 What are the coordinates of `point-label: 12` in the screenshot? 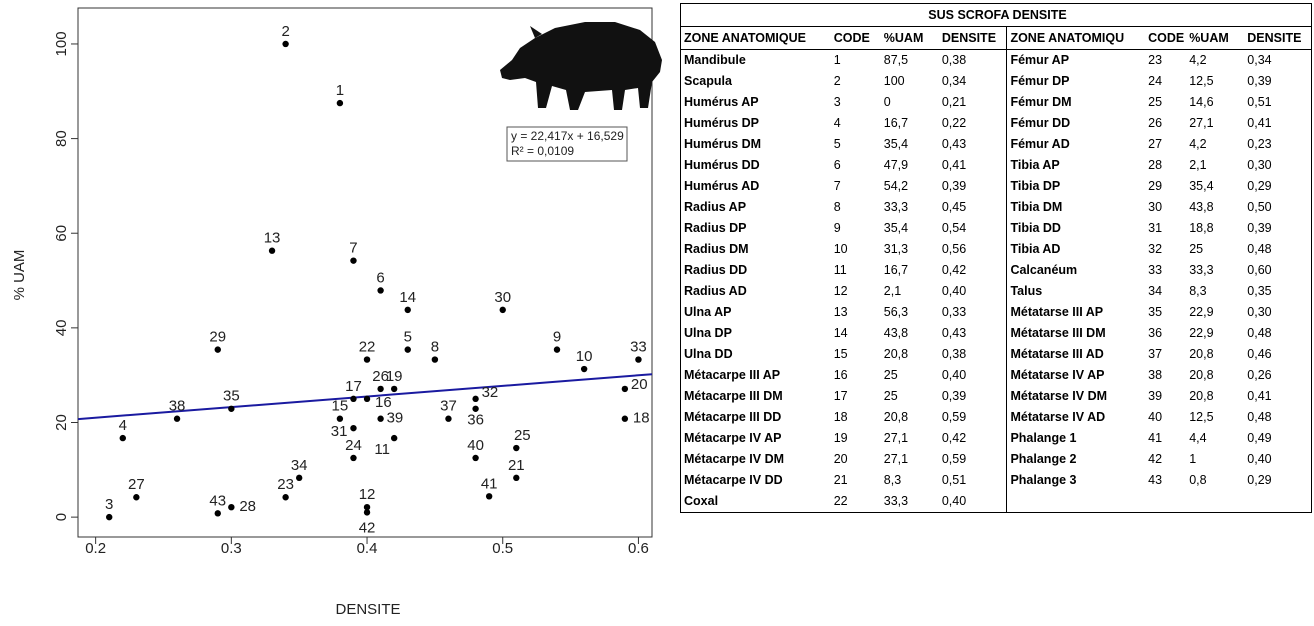 It's located at (367, 494).